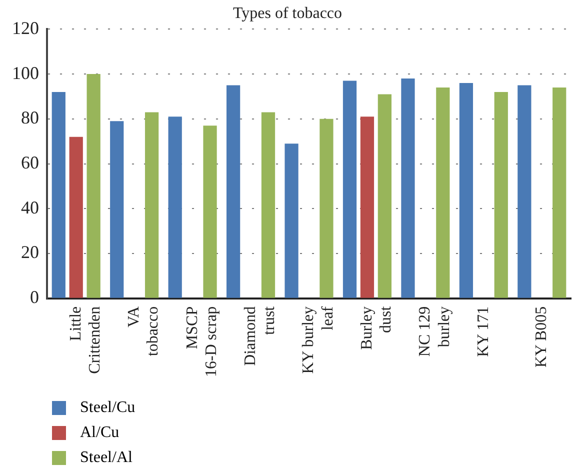 This screenshot has height=468, width=579. Describe the element at coordinates (30, 207) in the screenshot. I see `y-tick-label: 40` at that location.